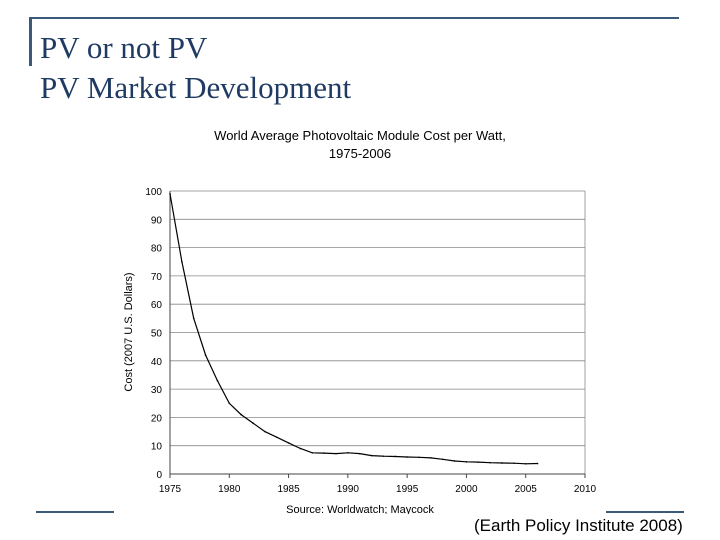  Describe the element at coordinates (157, 305) in the screenshot. I see `y-tick-label: 60` at that location.